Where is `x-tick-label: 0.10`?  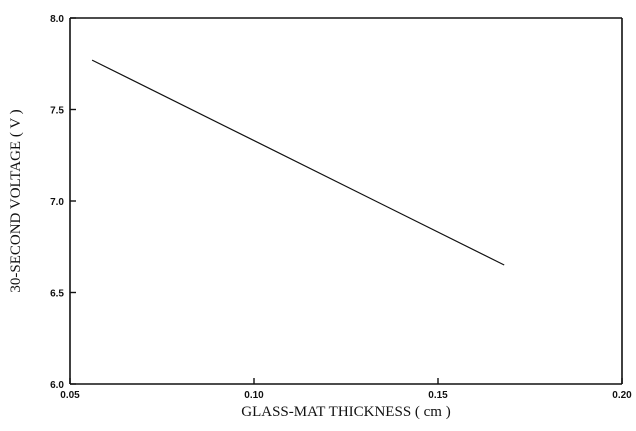 x-tick-label: 0.10 is located at coordinates (254, 395).